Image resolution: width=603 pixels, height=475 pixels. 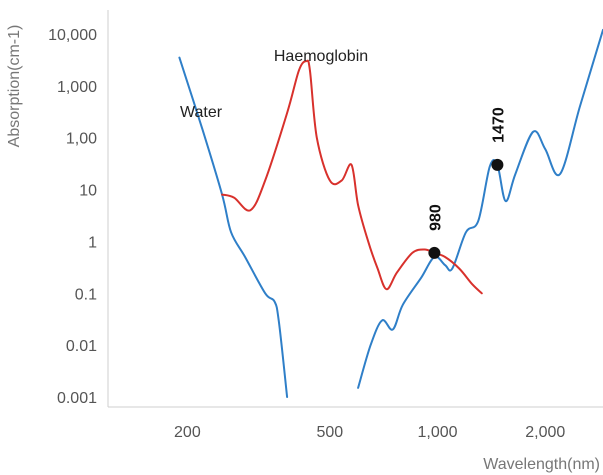 I want to click on x-axis-title: Wavelength(nm), so click(x=541, y=464).